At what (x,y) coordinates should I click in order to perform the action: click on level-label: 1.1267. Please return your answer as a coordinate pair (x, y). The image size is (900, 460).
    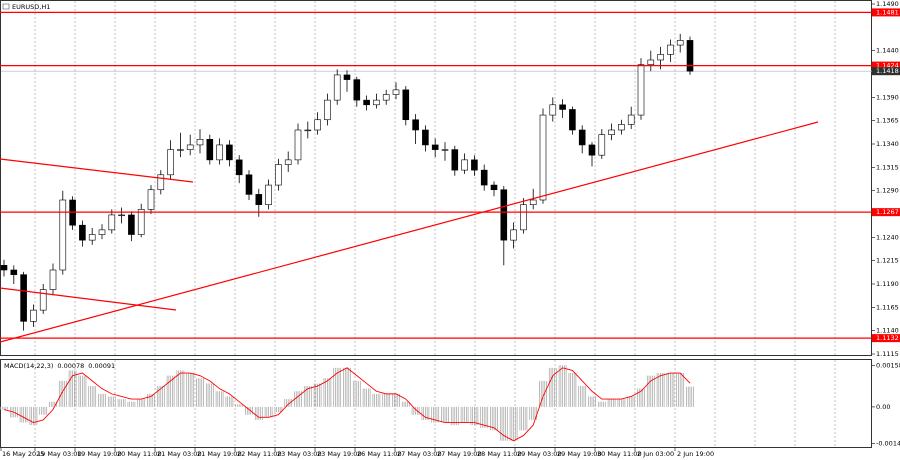
    Looking at the image, I should click on (887, 212).